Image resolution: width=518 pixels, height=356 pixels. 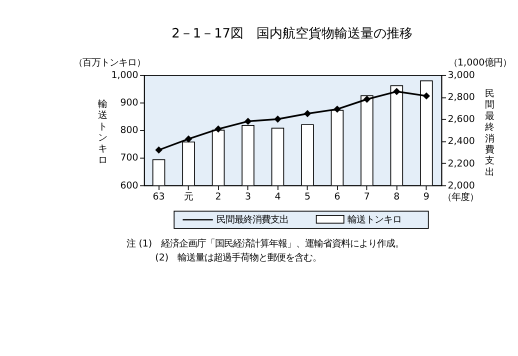 What do you see at coordinates (461, 142) in the screenshot?
I see `y2-tick-label: 2,400` at bounding box center [461, 142].